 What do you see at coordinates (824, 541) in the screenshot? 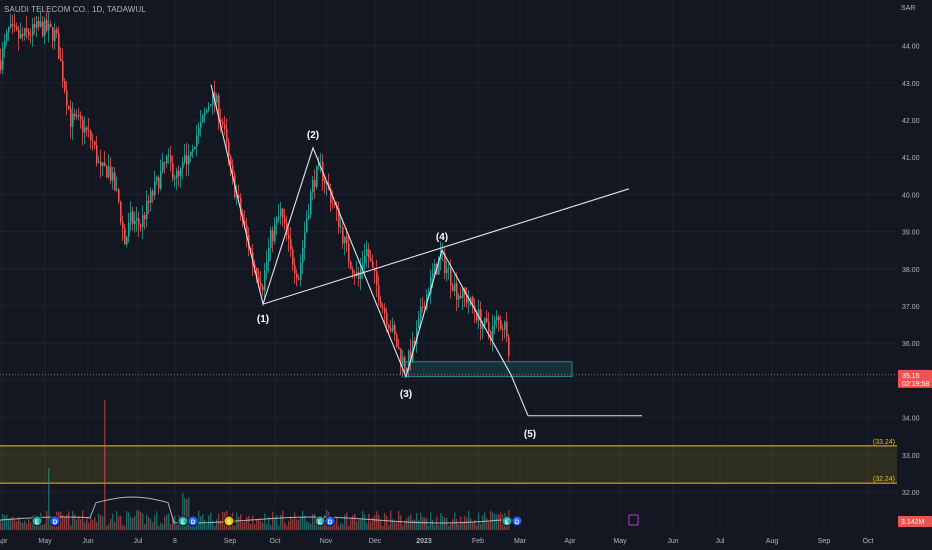
I see `time-tick-label: Sep` at bounding box center [824, 541].